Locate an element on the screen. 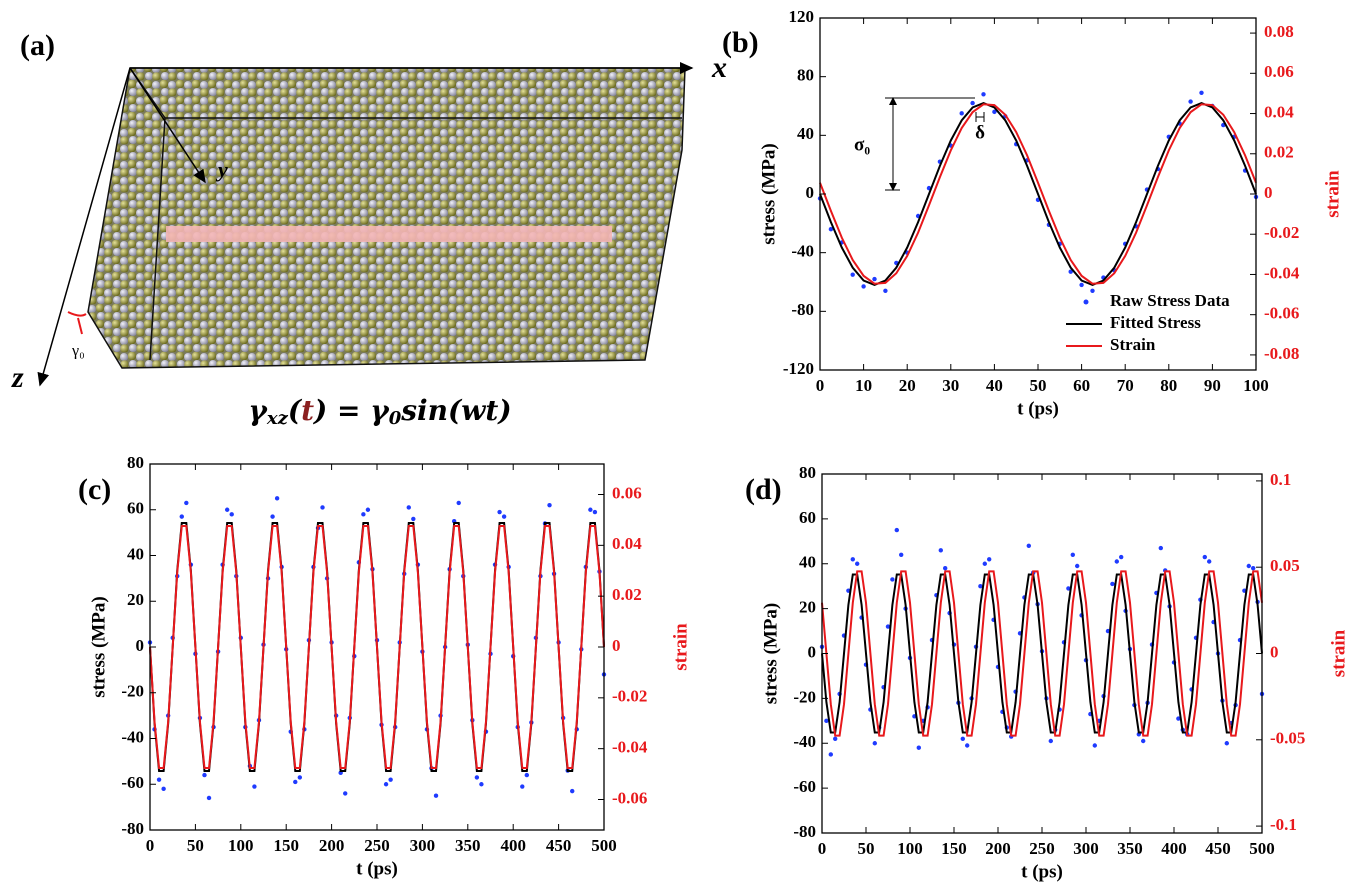 The image size is (1360, 896). eq-part: ) = γ is located at coordinates (351, 410).